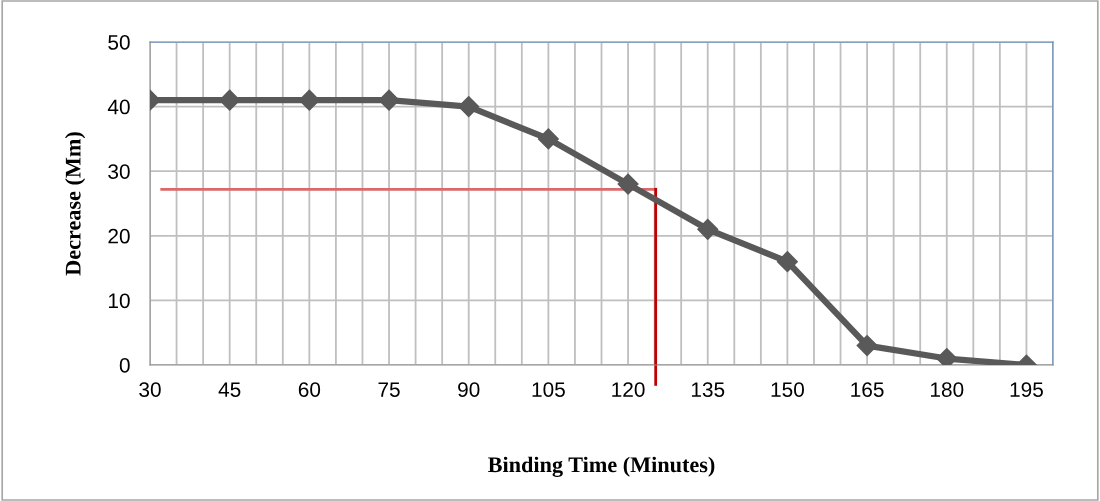 Image resolution: width=1100 pixels, height=501 pixels. I want to click on x-tick-label: 150, so click(787, 389).